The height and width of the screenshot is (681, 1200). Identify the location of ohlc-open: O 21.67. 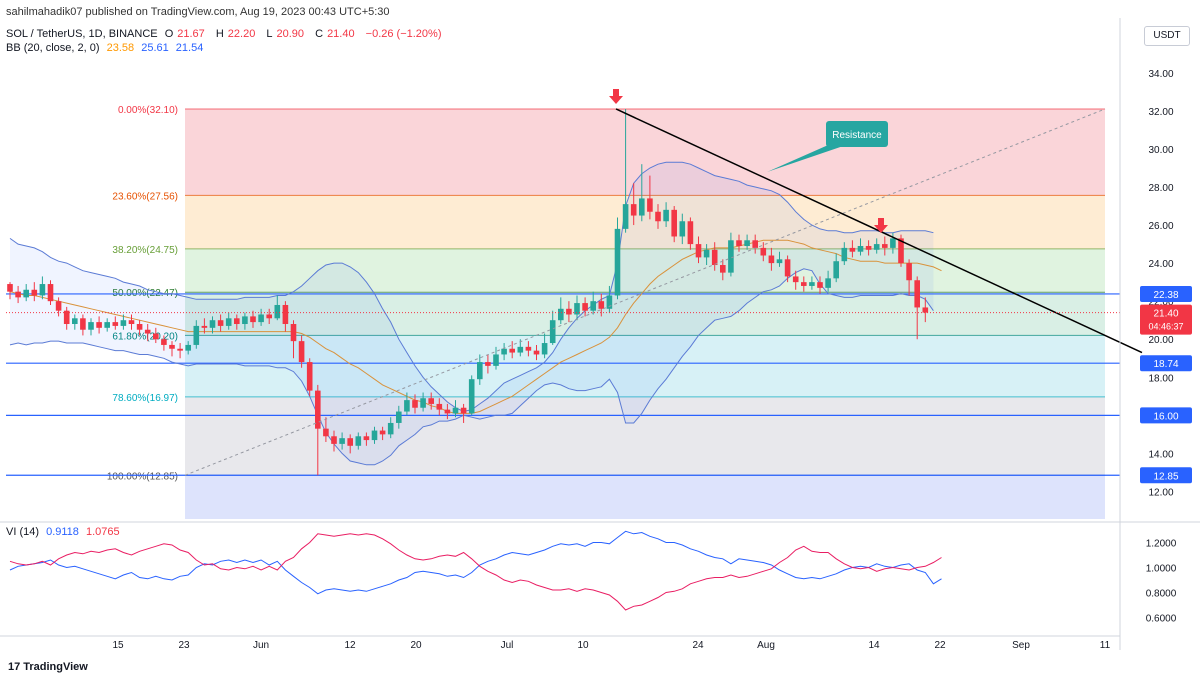
(184, 34).